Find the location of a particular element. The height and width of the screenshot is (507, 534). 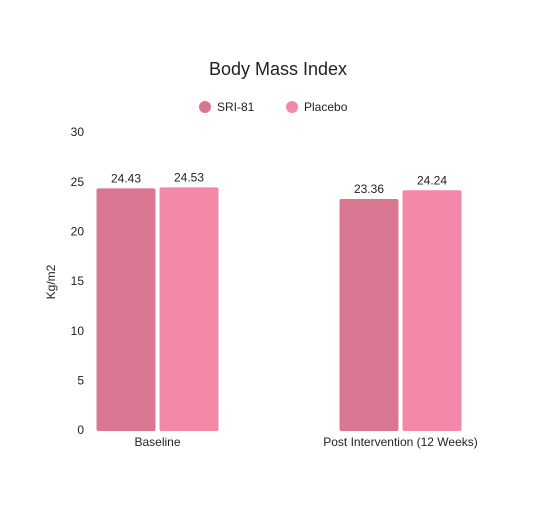

y-tick-label: 10 is located at coordinates (78, 331).